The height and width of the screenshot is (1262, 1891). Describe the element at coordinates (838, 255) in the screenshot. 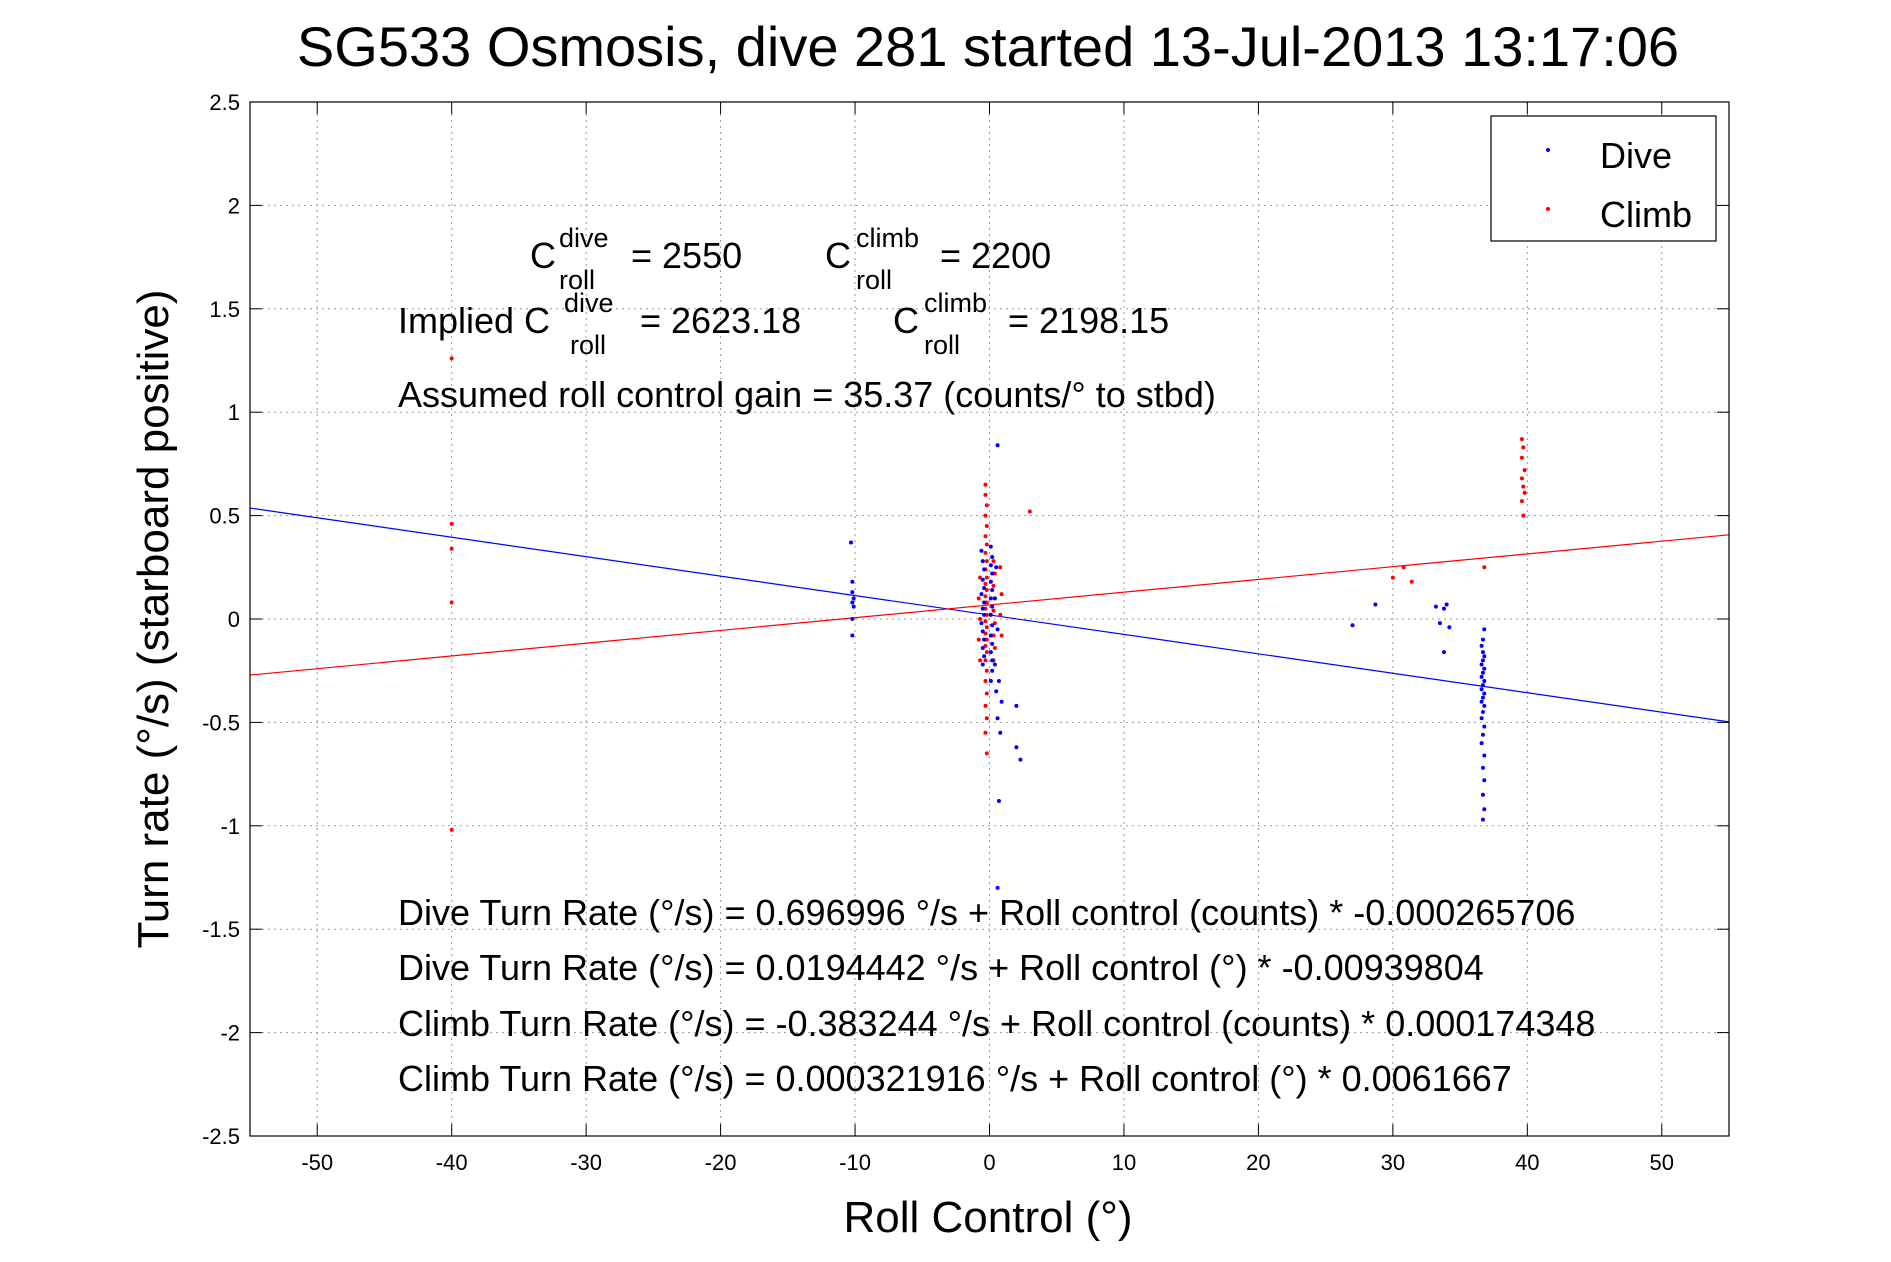

I see `c-climb-symbol: C` at that location.